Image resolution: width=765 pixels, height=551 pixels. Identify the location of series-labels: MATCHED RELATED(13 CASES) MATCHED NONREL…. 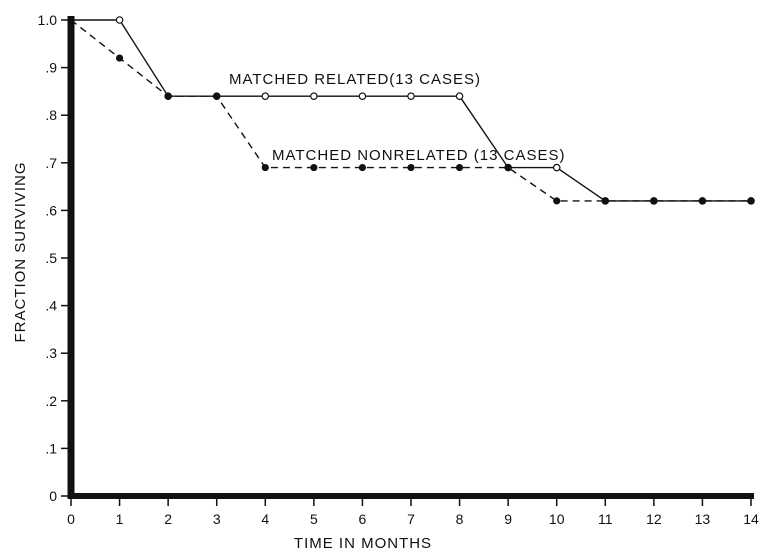
(397, 117).